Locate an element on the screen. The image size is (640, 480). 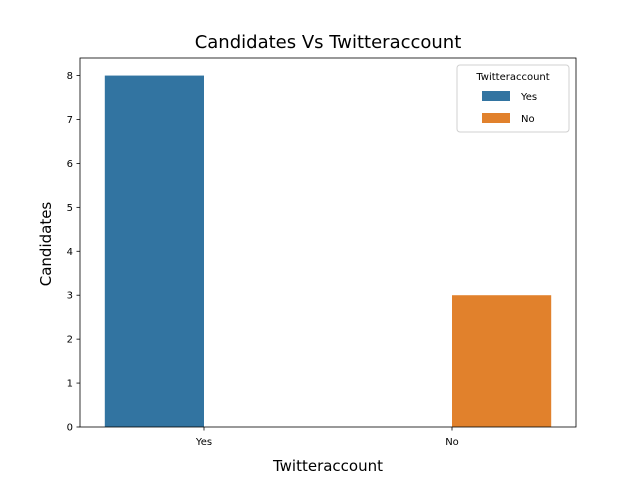
y-tick-label: 3 is located at coordinates (70, 296).